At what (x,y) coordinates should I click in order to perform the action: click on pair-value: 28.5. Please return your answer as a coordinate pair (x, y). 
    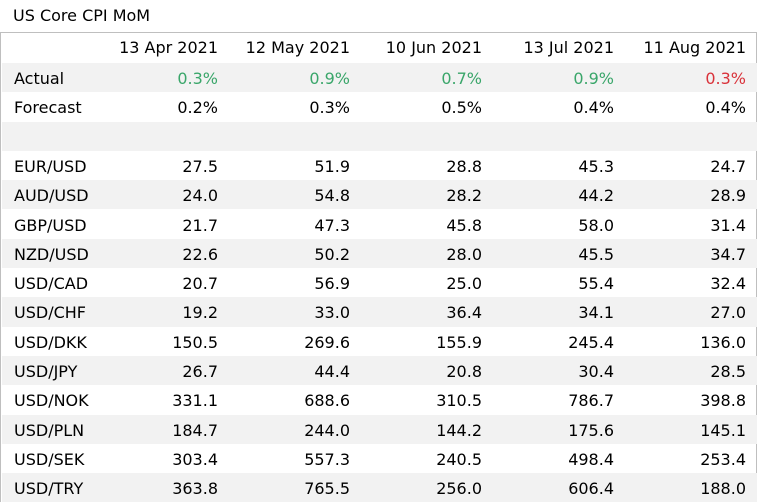
    Looking at the image, I should click on (728, 371).